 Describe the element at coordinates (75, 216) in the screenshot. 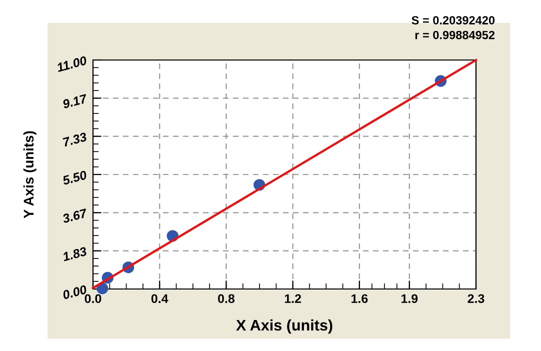

I see `y-tick-label: 3.67` at that location.